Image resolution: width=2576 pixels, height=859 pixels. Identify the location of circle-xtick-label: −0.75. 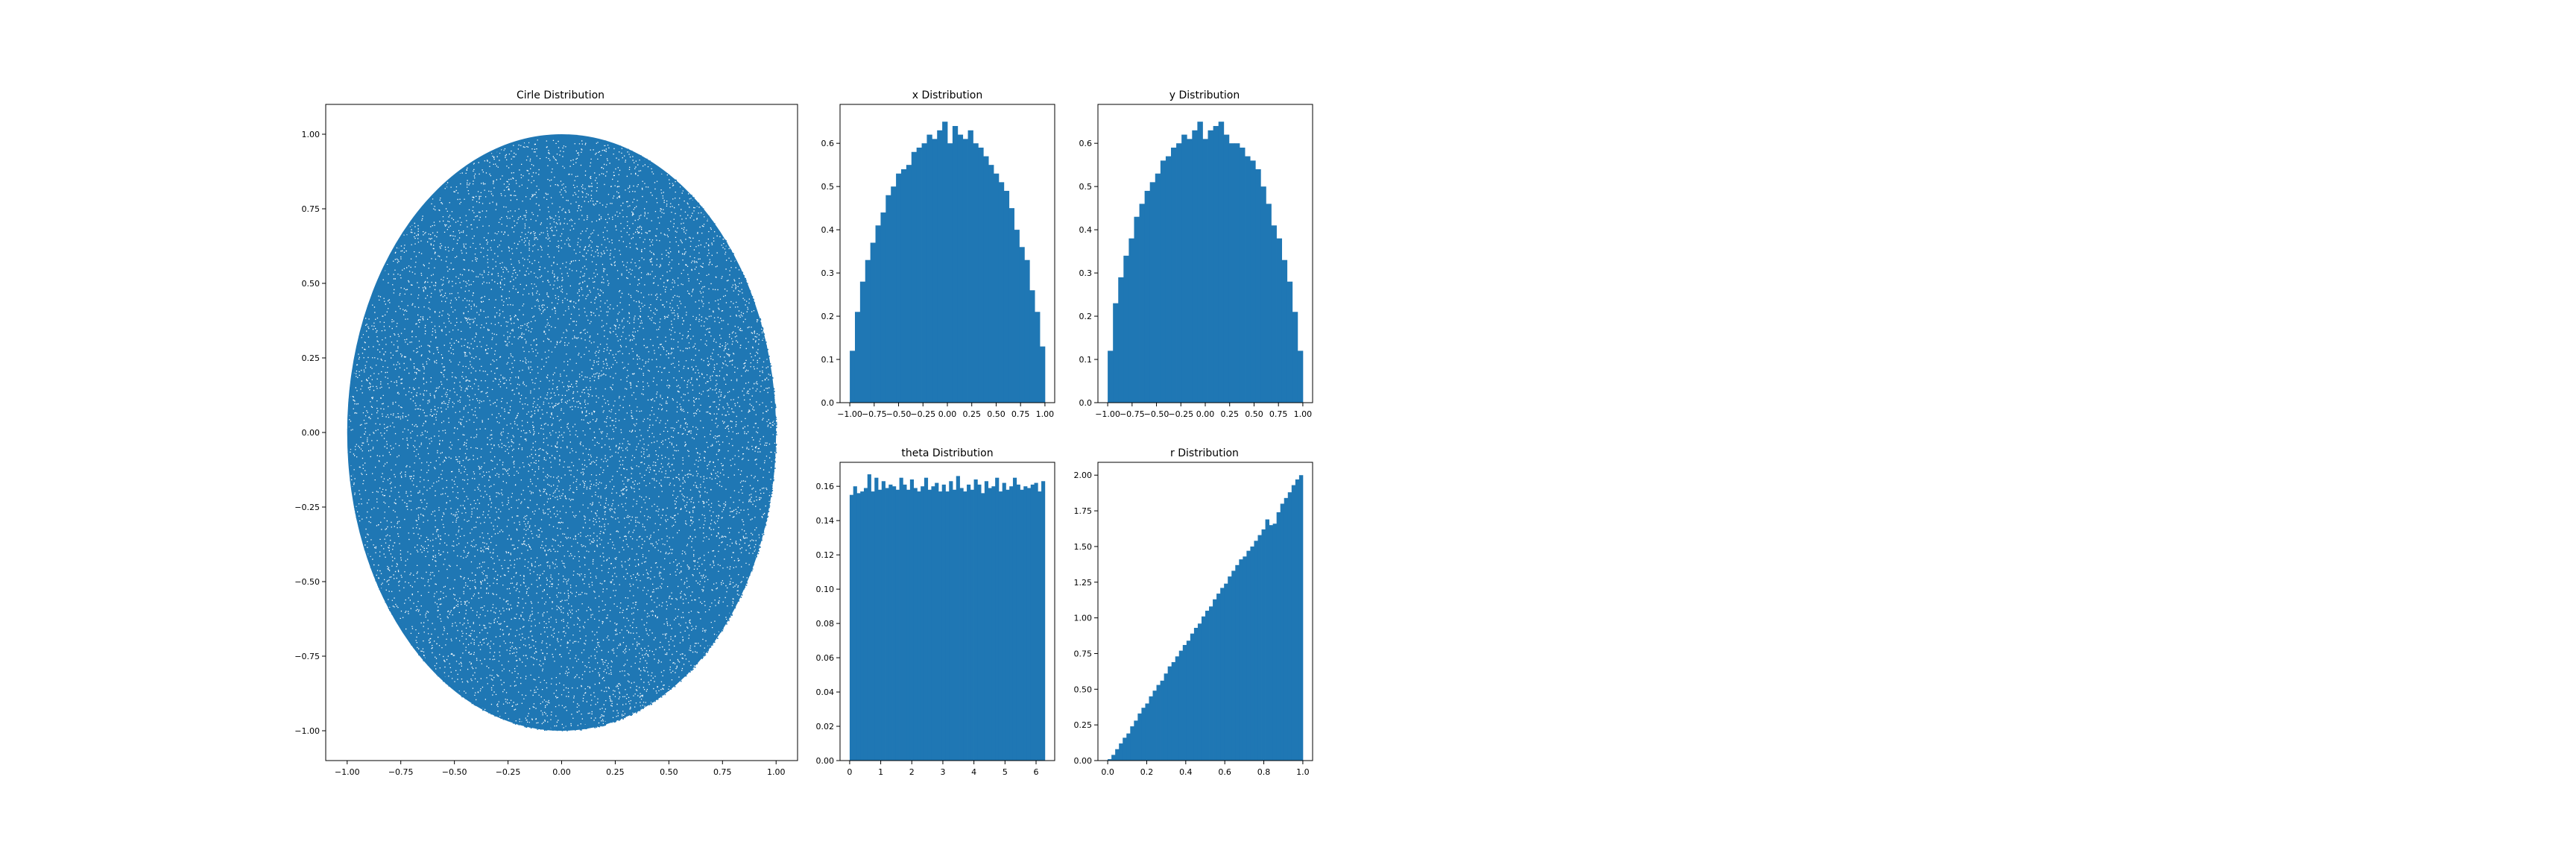
(401, 772).